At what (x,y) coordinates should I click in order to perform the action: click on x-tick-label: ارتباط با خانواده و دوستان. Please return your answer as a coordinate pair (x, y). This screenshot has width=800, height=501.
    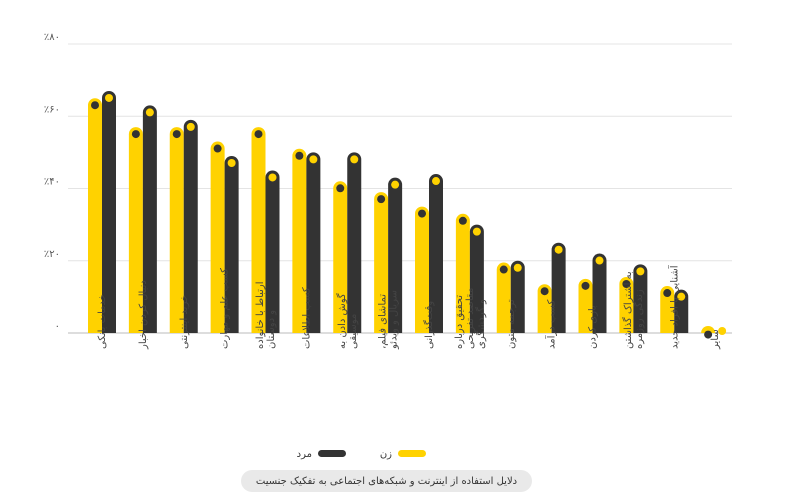
    Looking at the image, I should click on (266, 315).